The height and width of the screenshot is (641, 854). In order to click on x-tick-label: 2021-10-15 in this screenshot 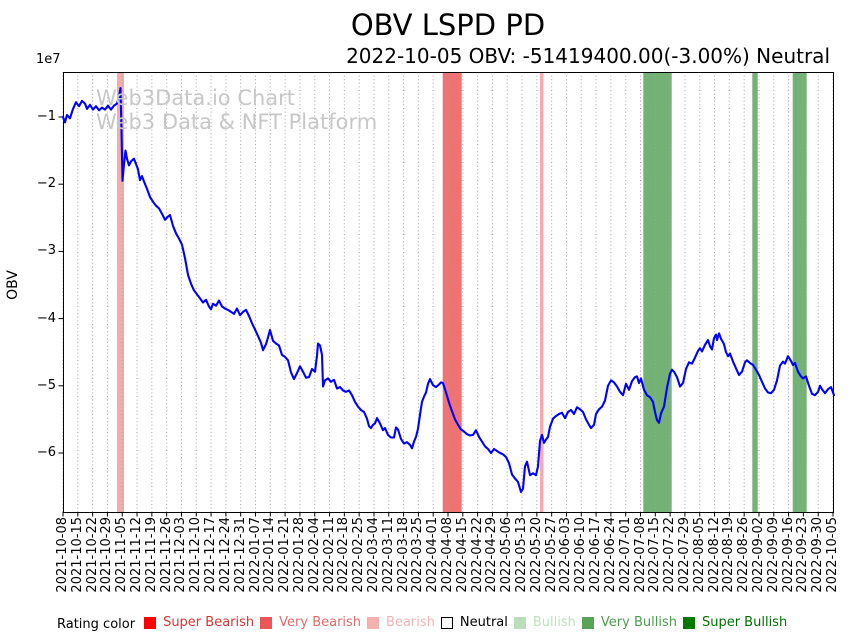, I will do `click(77, 555)`.